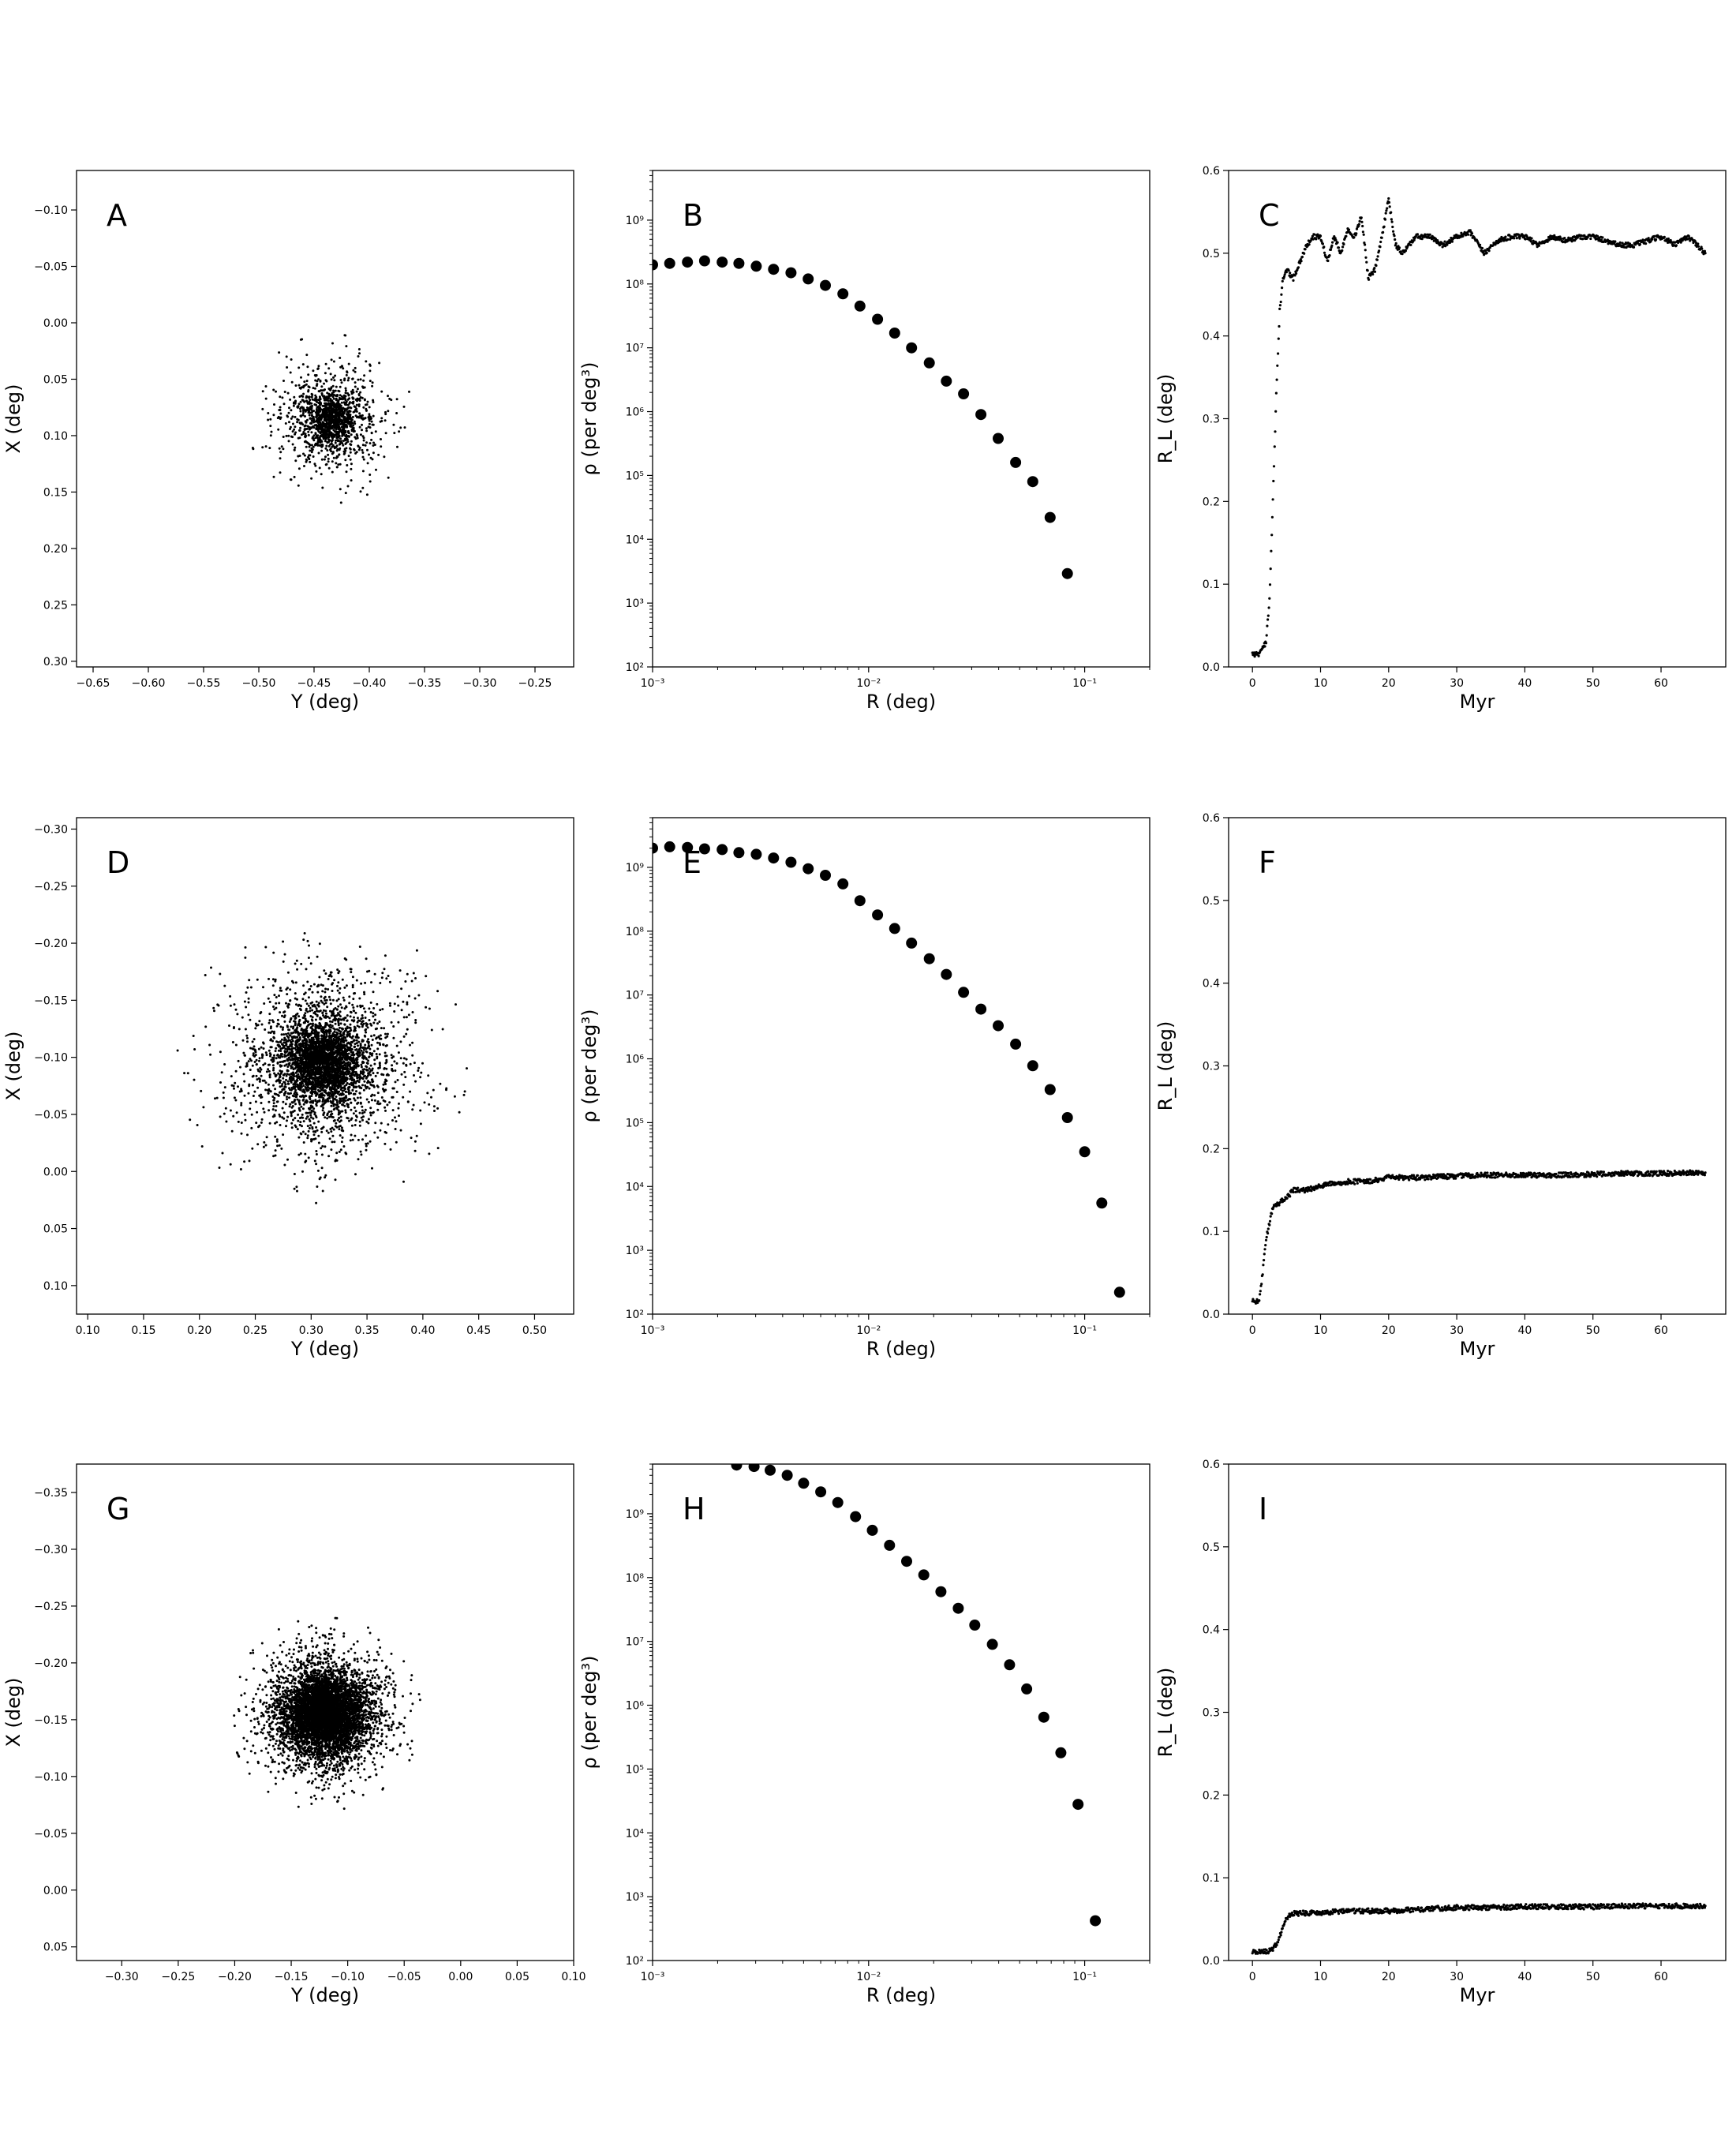 This screenshot has width=1736, height=2131. I want to click on panel-letter: A, so click(117, 215).